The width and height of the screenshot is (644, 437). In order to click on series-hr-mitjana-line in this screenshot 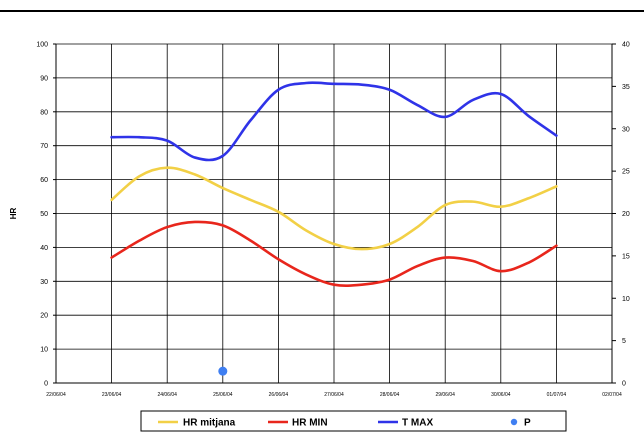, I will do `click(334, 208)`.